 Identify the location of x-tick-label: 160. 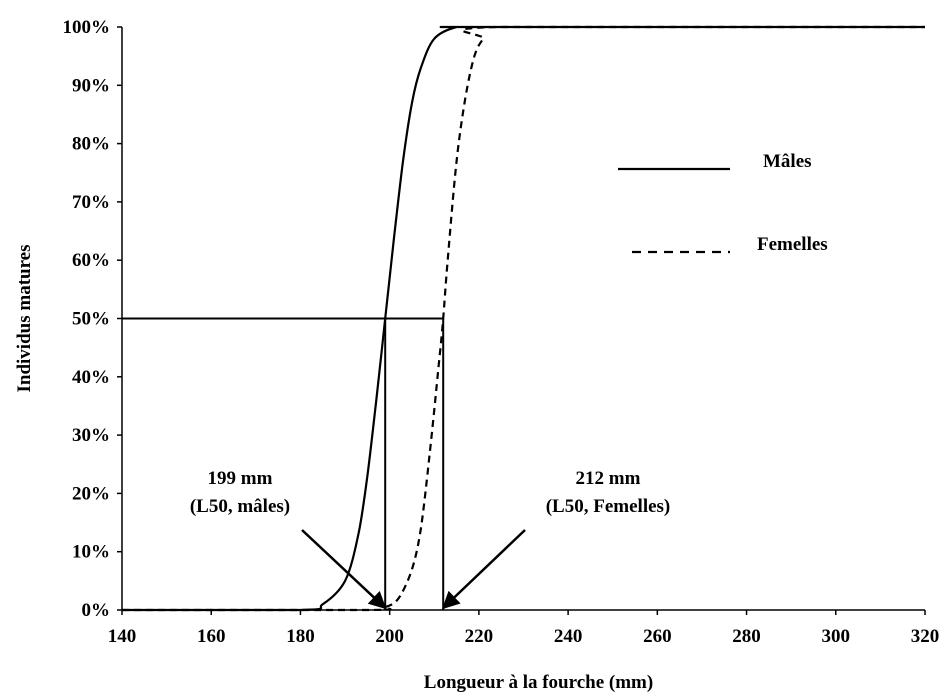
(211, 636).